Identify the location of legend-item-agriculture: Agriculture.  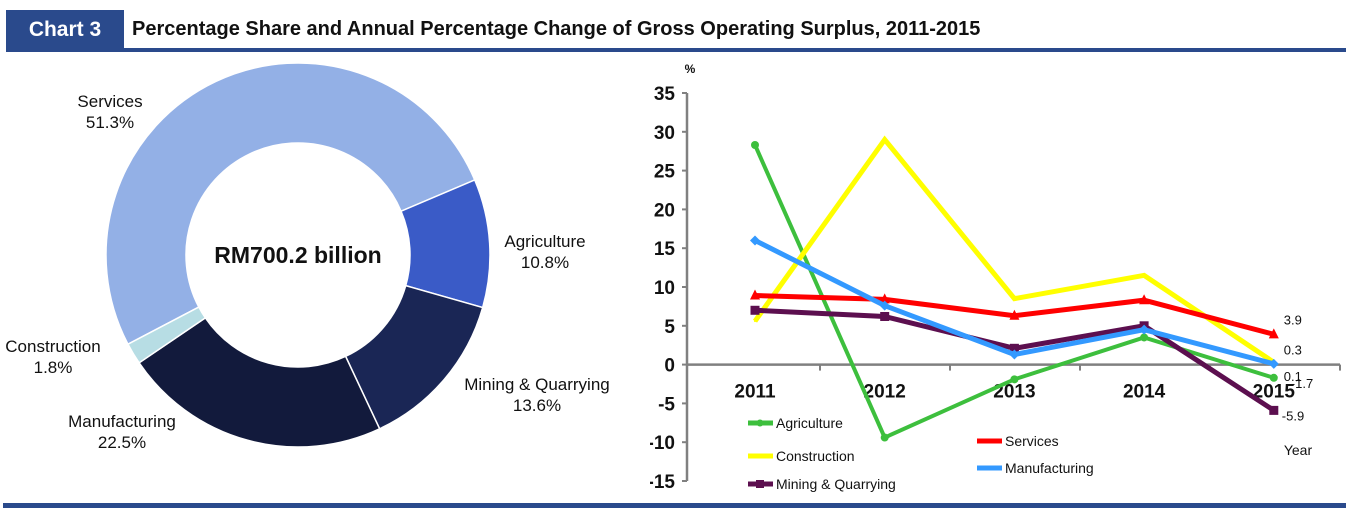
(795, 423).